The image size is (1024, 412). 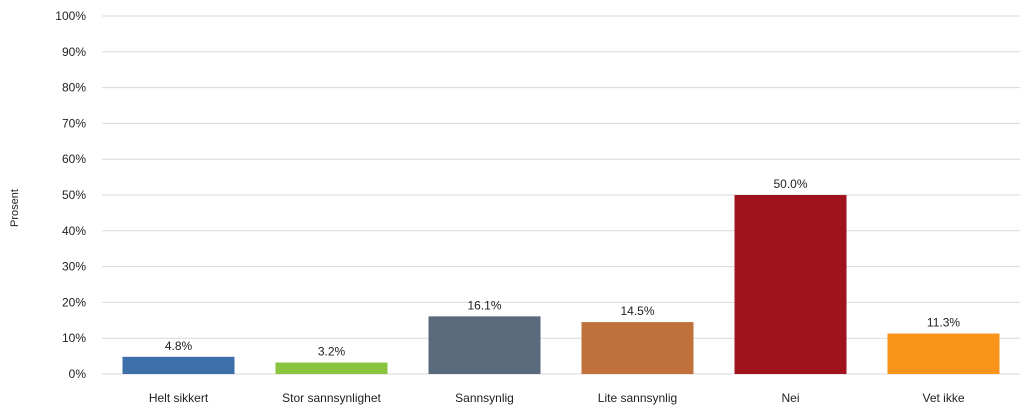 What do you see at coordinates (74, 338) in the screenshot?
I see `y-tick-label: 10%` at bounding box center [74, 338].